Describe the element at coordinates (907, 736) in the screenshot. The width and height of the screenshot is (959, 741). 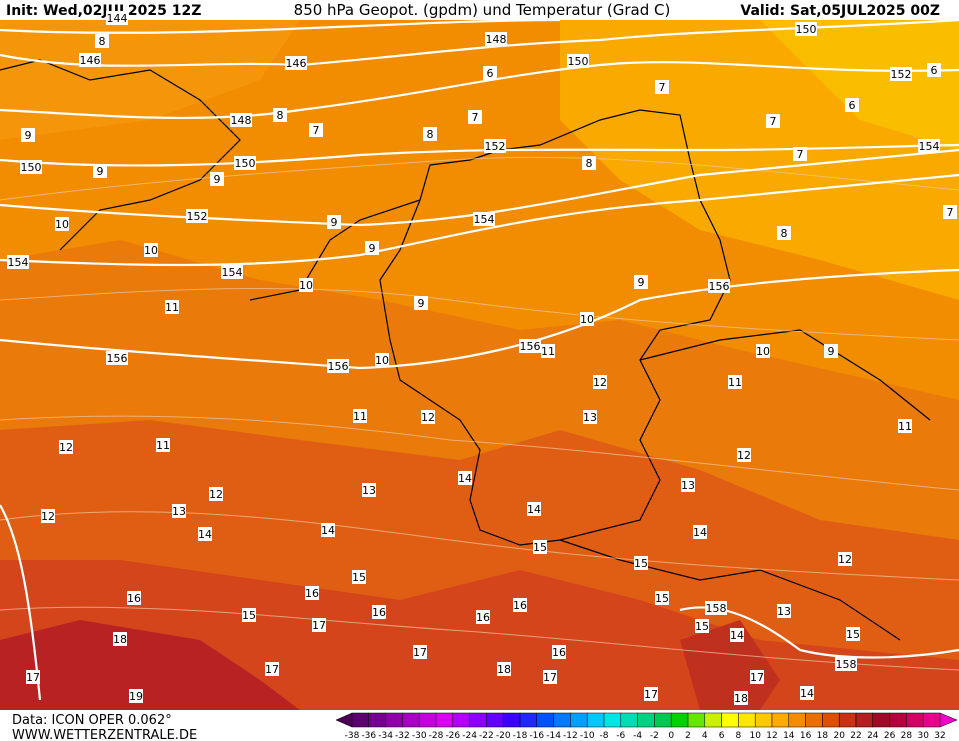
I see `colorbar-tick-label: 28` at that location.